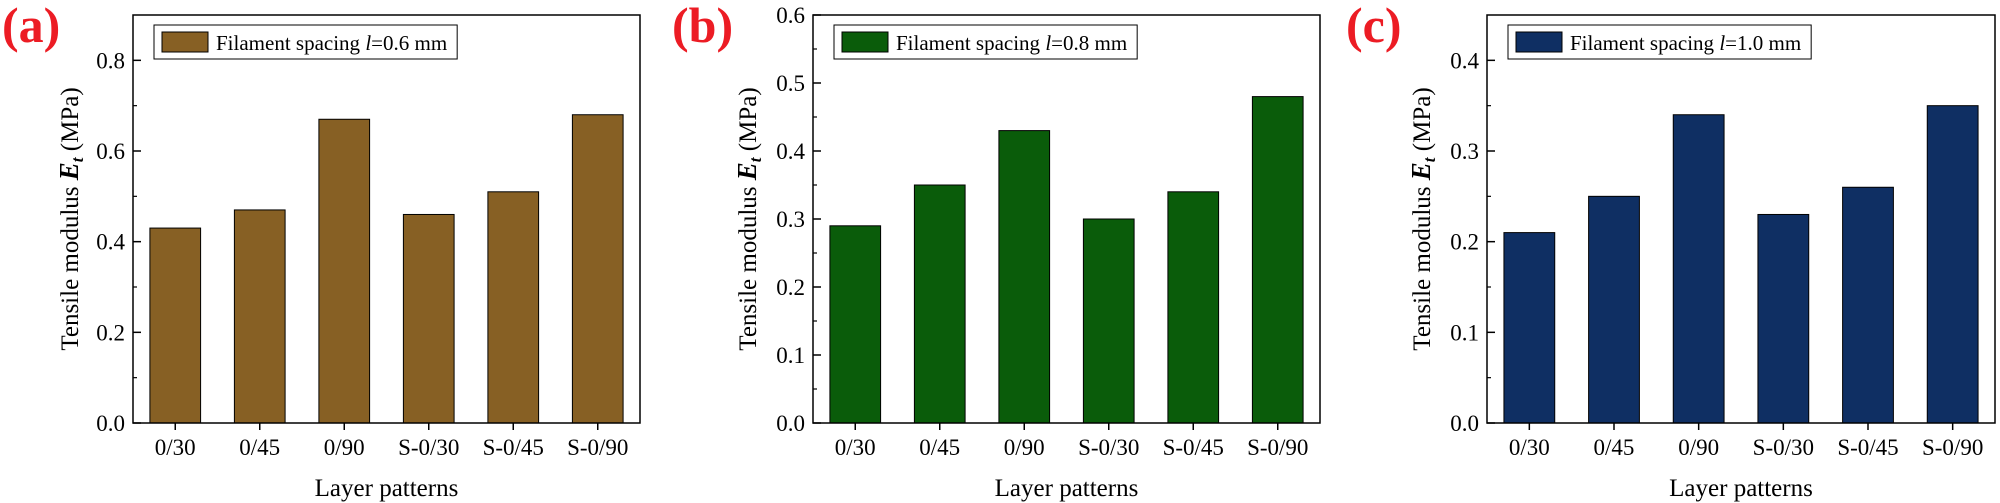 Image resolution: width=2000 pixels, height=503 pixels. I want to click on legend: Filament spacing l=1.0 mm, so click(1659, 42).